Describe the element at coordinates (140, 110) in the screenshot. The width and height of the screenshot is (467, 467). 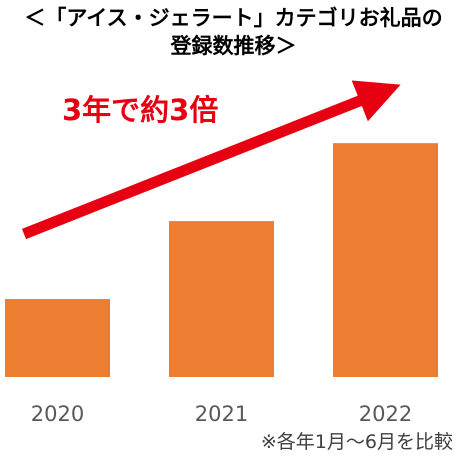
I see `annotation-text: 3年で約3倍` at that location.